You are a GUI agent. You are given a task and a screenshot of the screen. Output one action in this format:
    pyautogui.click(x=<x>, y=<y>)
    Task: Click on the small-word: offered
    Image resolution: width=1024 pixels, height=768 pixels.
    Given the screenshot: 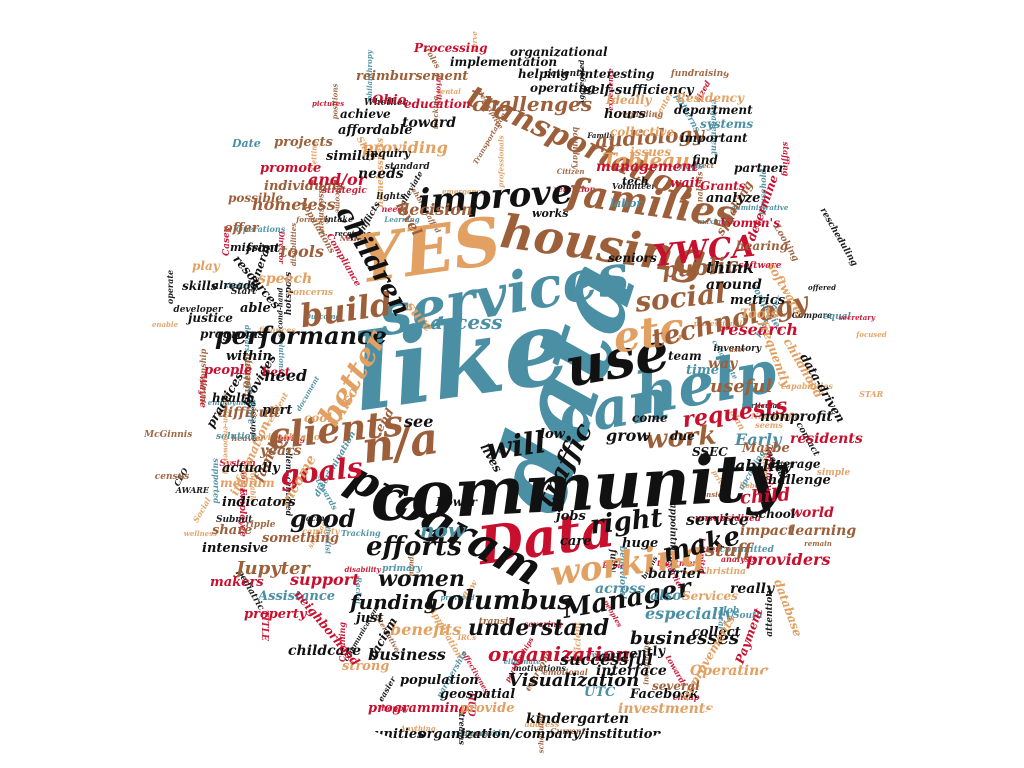 What is the action you would take?
    pyautogui.click(x=822, y=287)
    